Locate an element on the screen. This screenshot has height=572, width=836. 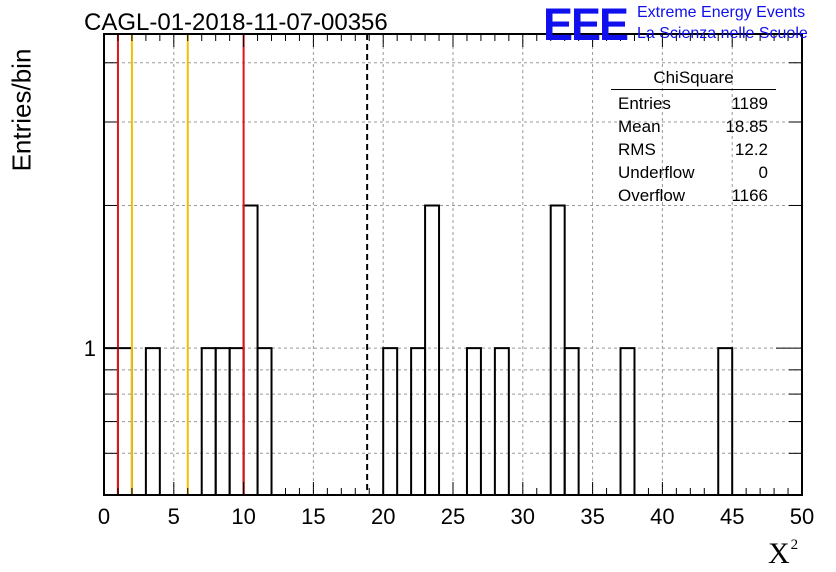
stats-value: 12.2 is located at coordinates (751, 149).